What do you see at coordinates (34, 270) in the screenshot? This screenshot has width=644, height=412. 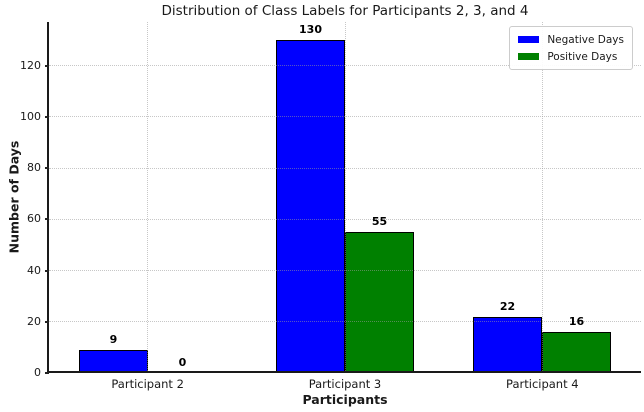 I see `y-tick-label: 40` at bounding box center [34, 270].